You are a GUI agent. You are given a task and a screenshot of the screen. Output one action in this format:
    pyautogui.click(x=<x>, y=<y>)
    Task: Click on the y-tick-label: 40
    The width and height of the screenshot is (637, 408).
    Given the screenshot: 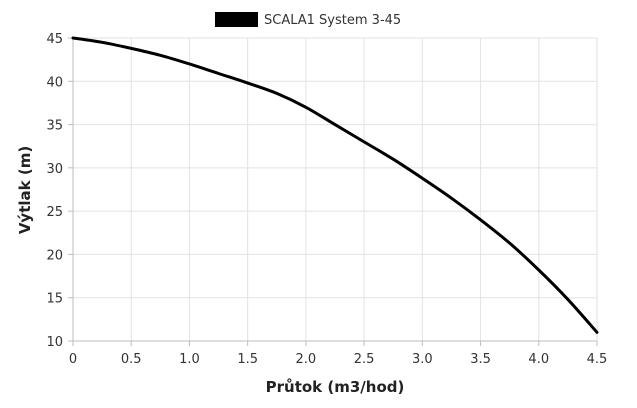 What is the action you would take?
    pyautogui.click(x=54, y=82)
    